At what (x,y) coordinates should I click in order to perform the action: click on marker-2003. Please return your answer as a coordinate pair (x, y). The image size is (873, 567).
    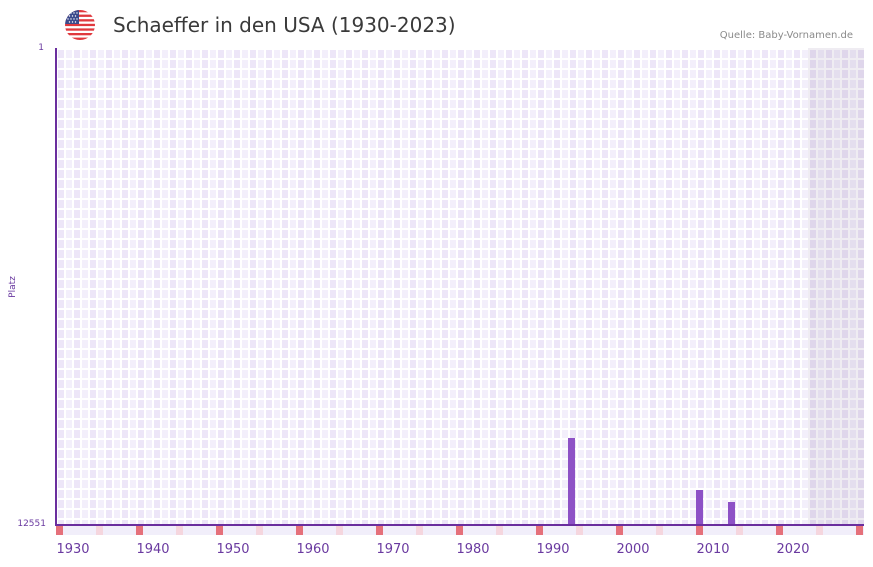
    Looking at the image, I should click on (659, 530).